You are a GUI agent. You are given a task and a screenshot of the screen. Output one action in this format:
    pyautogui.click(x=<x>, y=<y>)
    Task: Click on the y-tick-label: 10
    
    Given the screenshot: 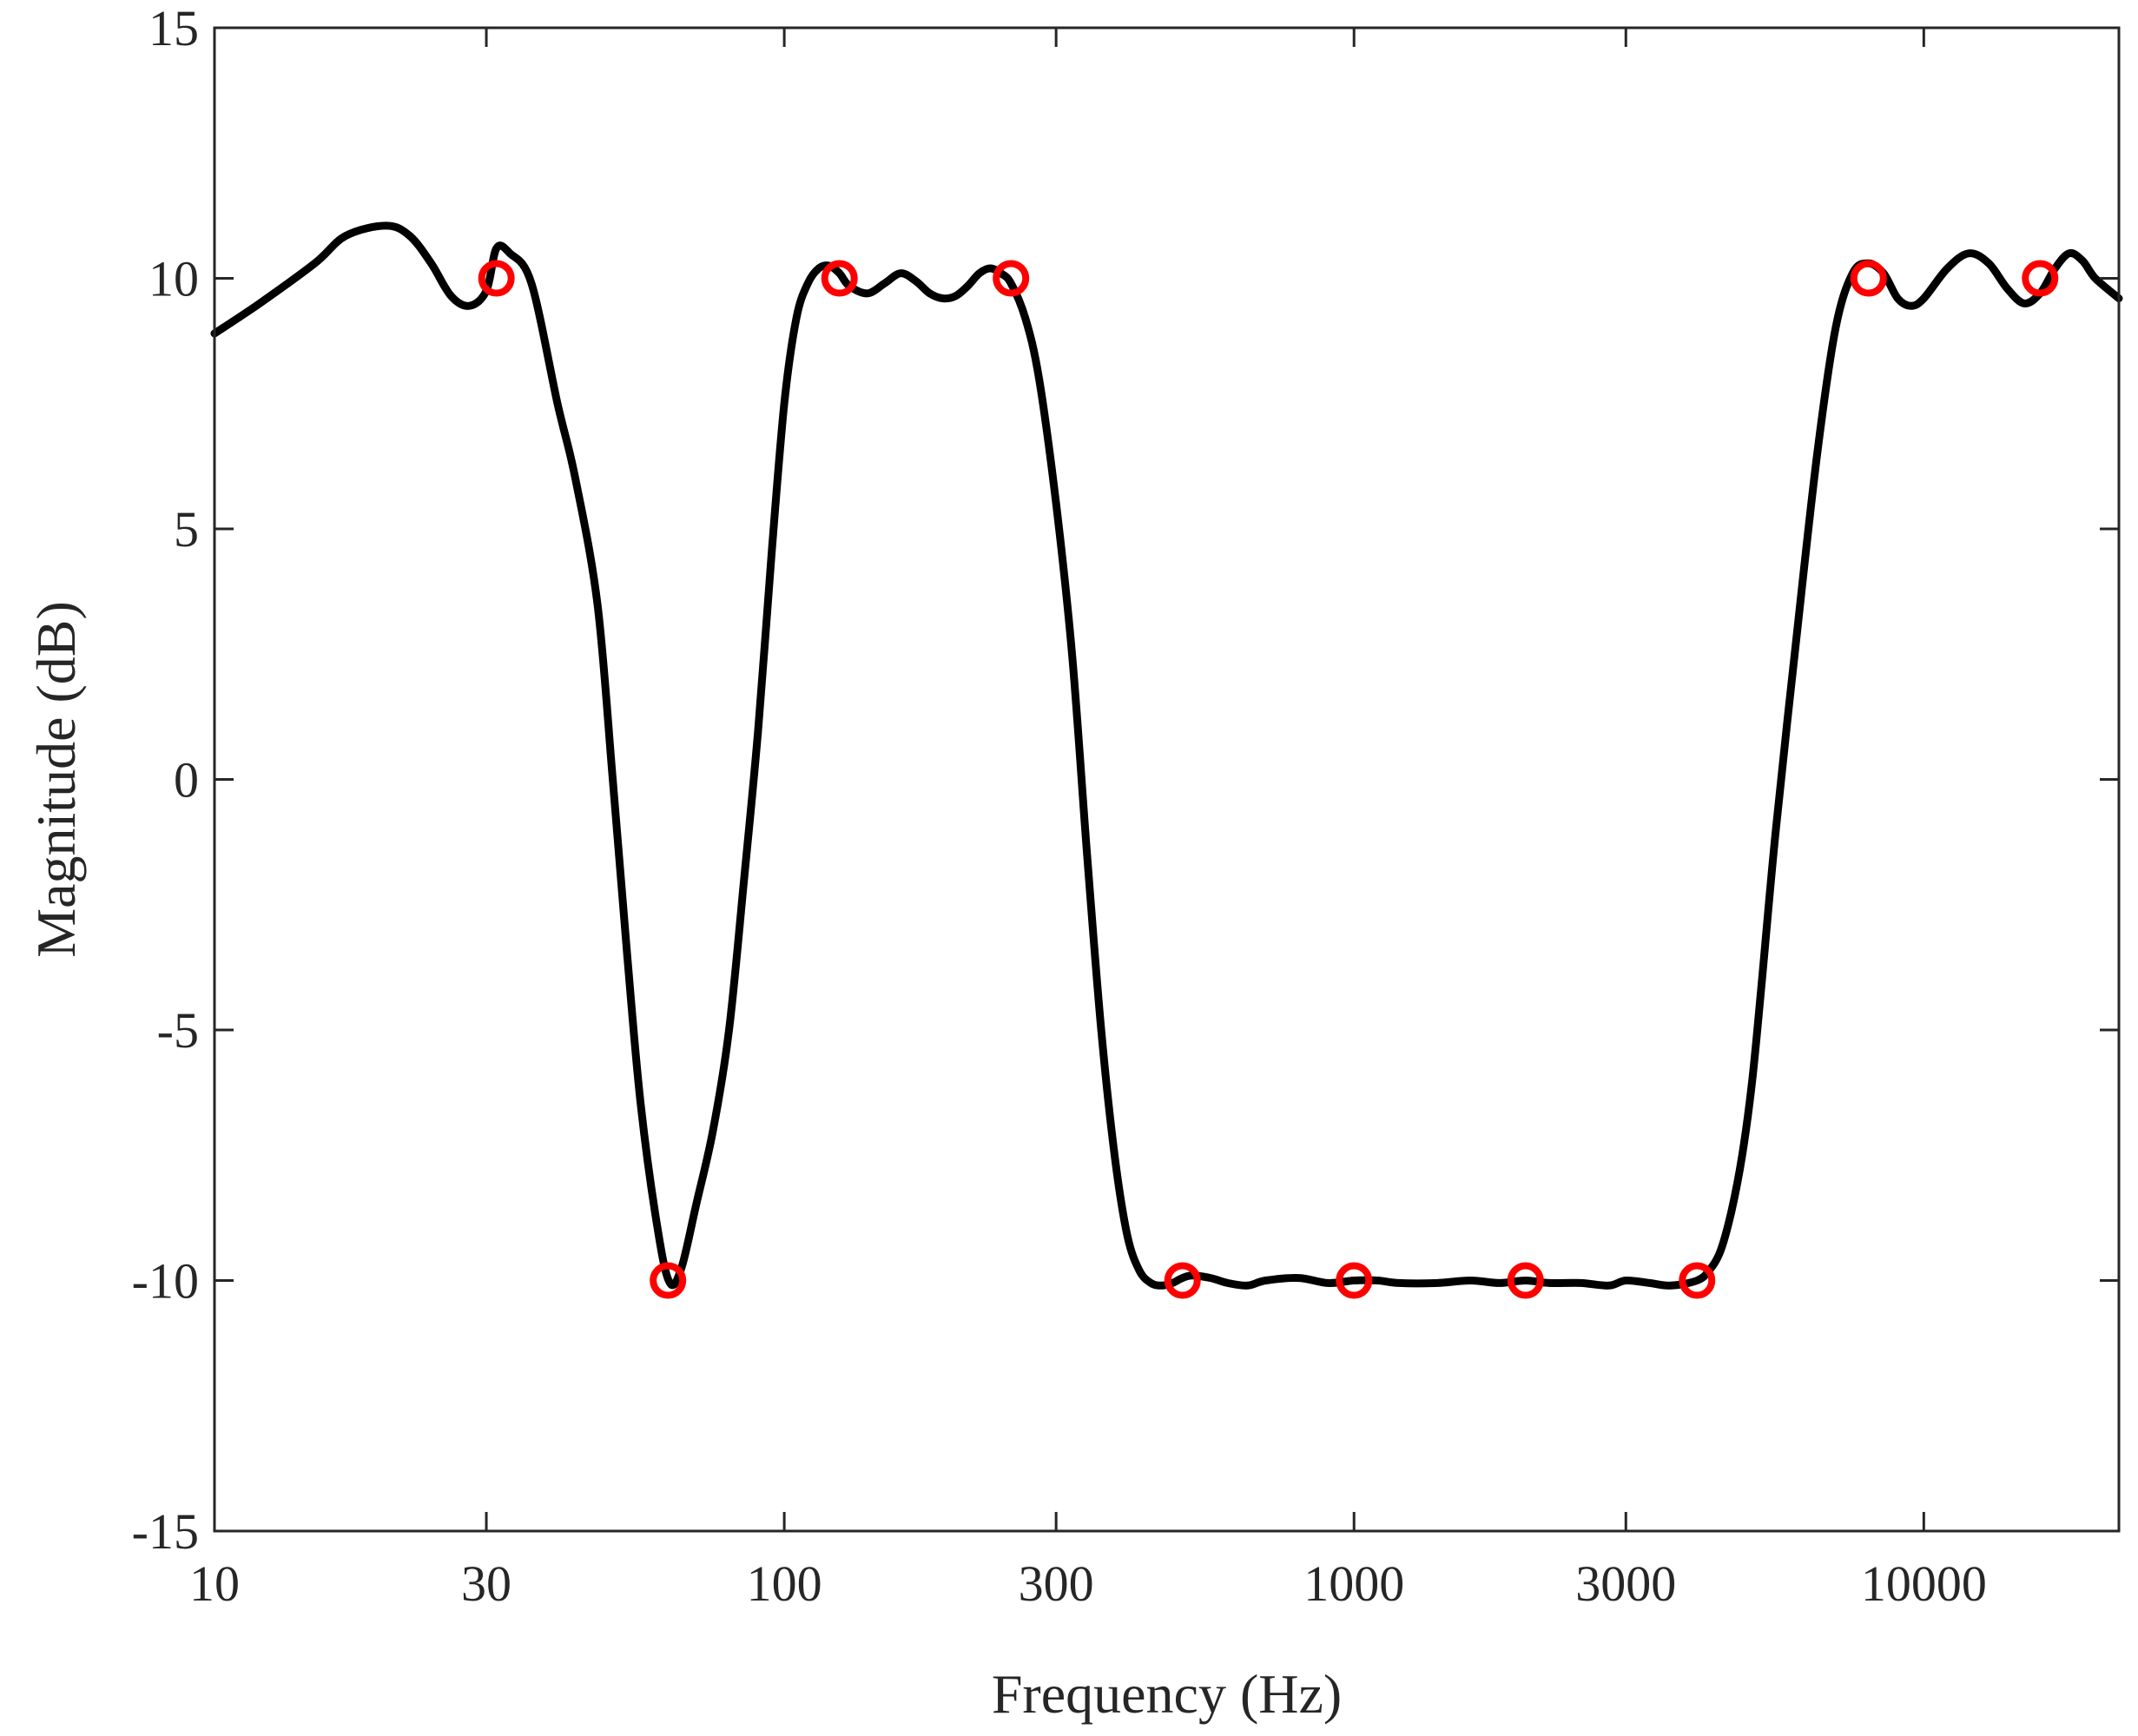 What is the action you would take?
    pyautogui.click(x=173, y=279)
    